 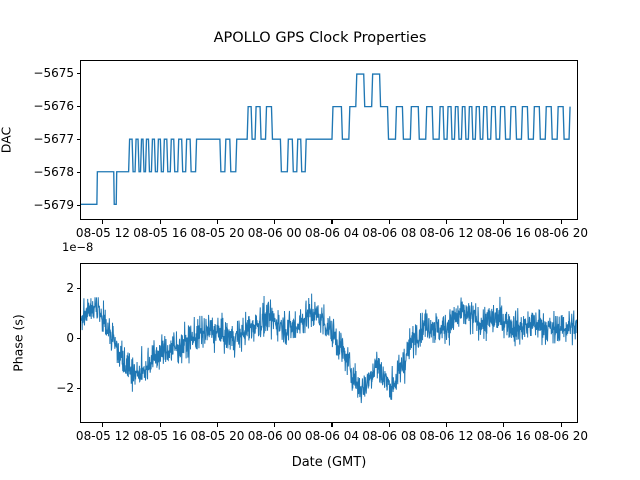 What do you see at coordinates (53, 205) in the screenshot?
I see `y-tick-label: −5679` at bounding box center [53, 205].